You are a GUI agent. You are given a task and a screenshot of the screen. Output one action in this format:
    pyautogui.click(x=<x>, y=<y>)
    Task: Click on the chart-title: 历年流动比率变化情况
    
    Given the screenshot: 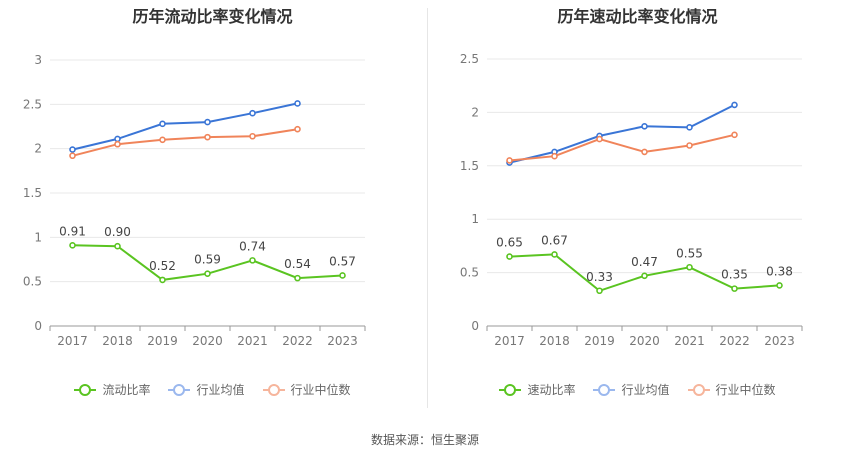 What is the action you would take?
    pyautogui.click(x=212, y=16)
    